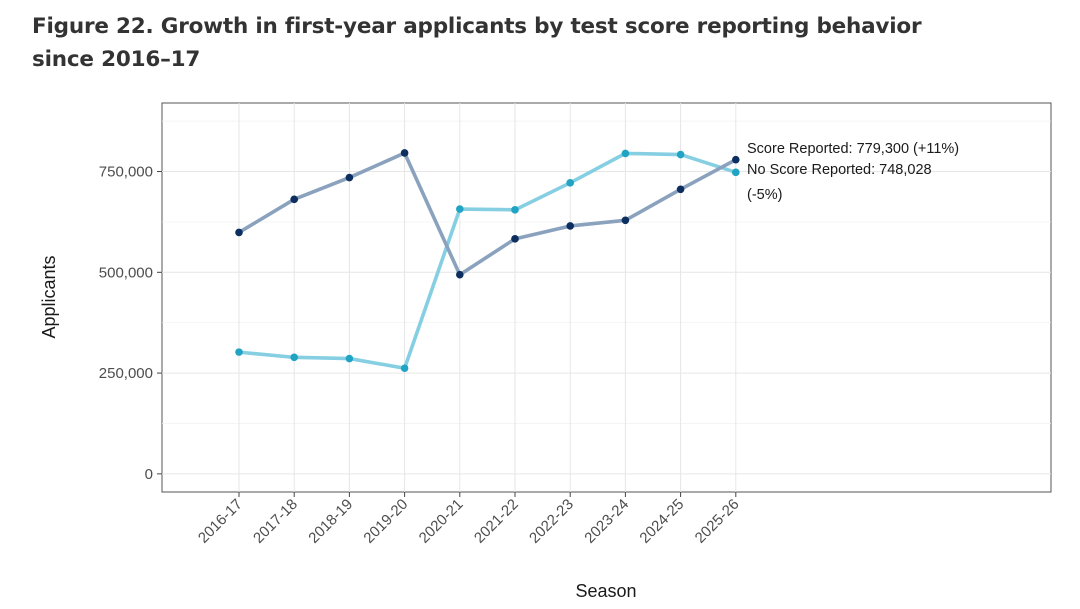  I want to click on annotation-no-score-change: (-5%), so click(764, 195).